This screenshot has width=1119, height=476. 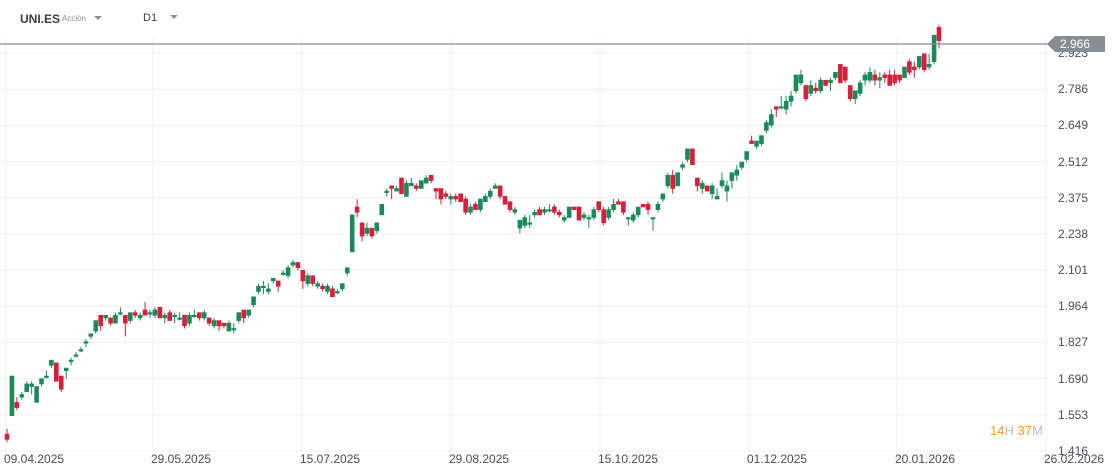 What do you see at coordinates (479, 459) in the screenshot?
I see `x-axis-tick-label: 29.08.2025` at bounding box center [479, 459].